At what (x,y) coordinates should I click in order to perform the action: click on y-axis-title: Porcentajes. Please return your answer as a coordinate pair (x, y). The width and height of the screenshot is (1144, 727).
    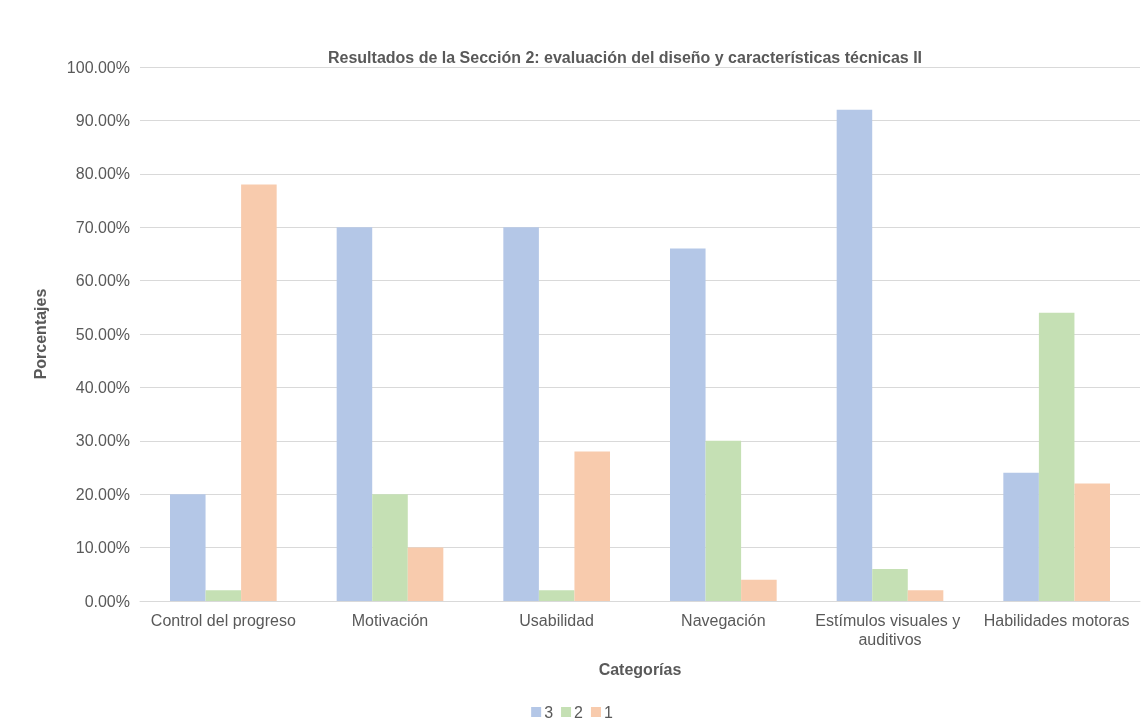
    Looking at the image, I should click on (40, 334).